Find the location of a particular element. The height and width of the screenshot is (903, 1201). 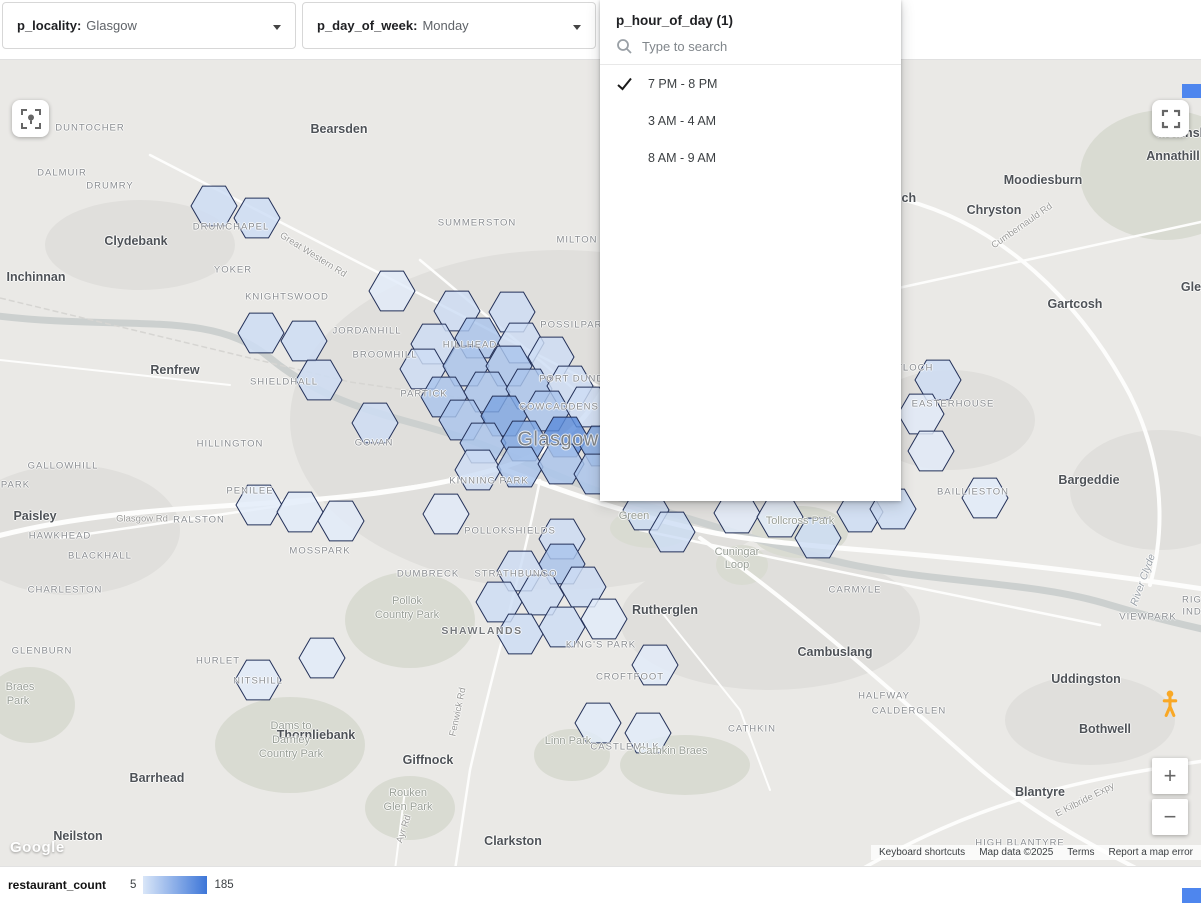

dropdown-options: 7 PM - 8 PM 3 AM - 4 AM 8 AM - 9 AM is located at coordinates (750, 120).